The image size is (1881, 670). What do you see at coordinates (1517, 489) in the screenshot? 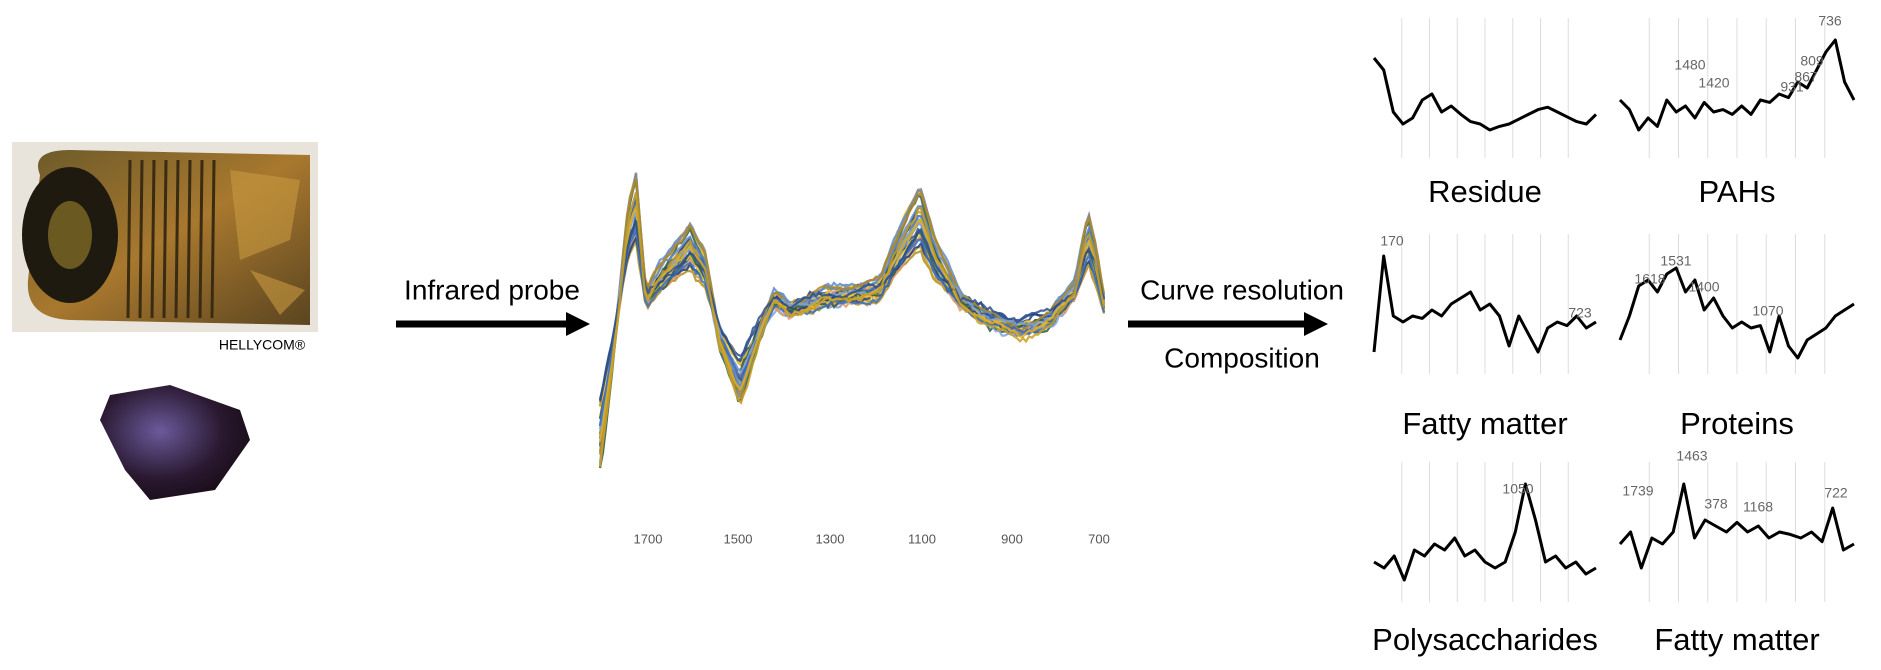
I see `peak-label: 1050` at bounding box center [1517, 489].